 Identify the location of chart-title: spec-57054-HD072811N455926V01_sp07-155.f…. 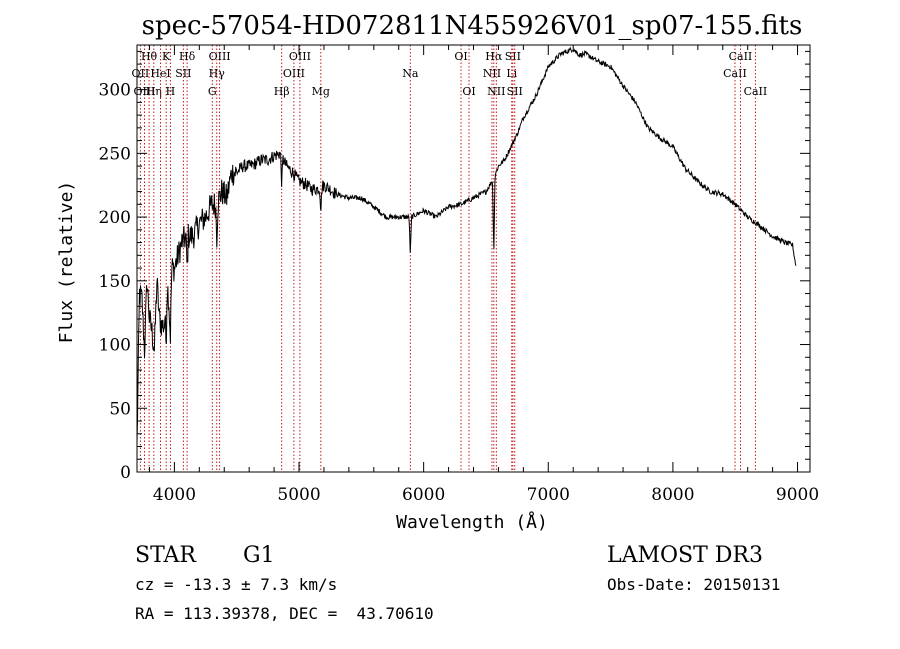
(472, 26).